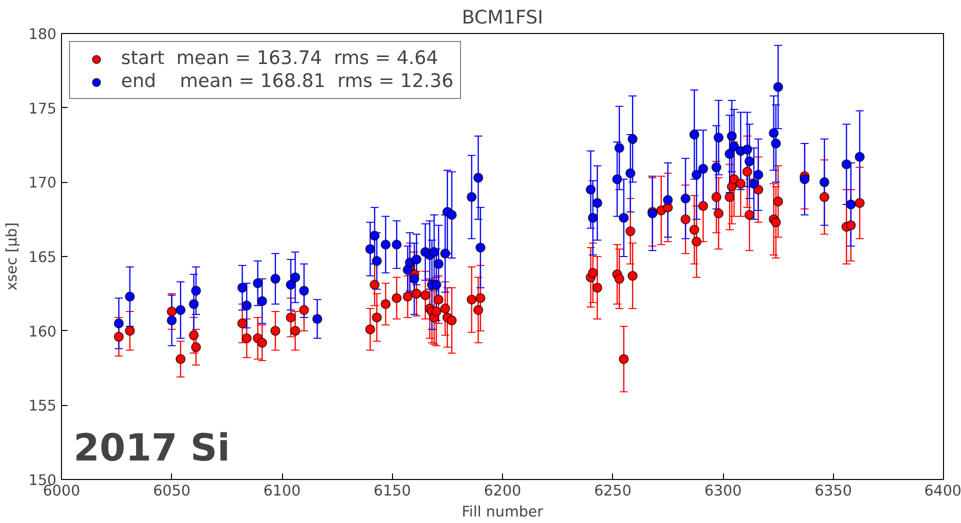  I want to click on y-tick-label: 175, so click(42, 109).